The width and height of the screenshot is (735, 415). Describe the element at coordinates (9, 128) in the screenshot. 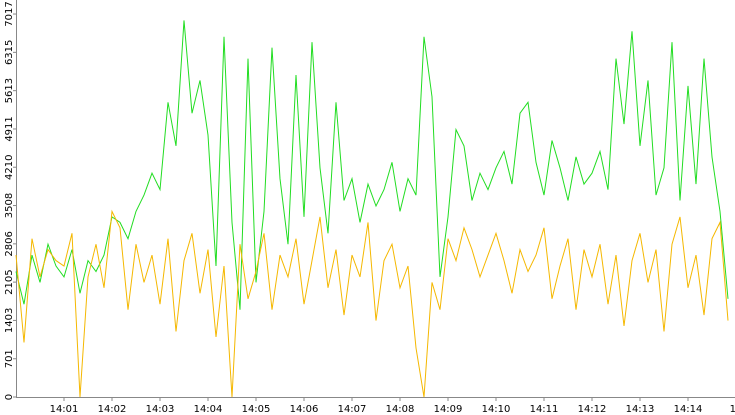

I see `y-tick-label: 4911` at that location.